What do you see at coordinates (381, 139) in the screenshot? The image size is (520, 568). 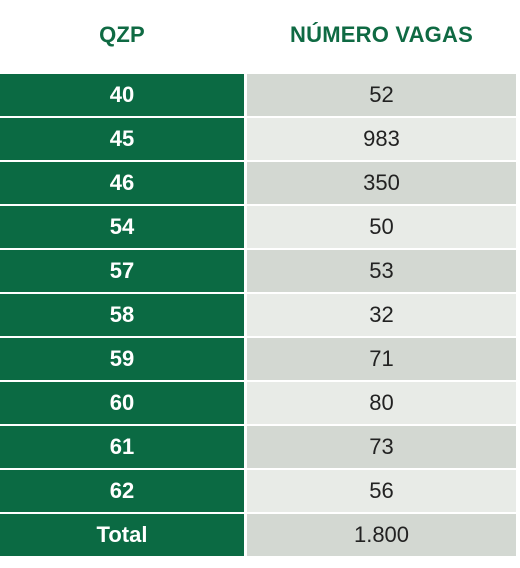 I see `vagas-cell: 983` at bounding box center [381, 139].